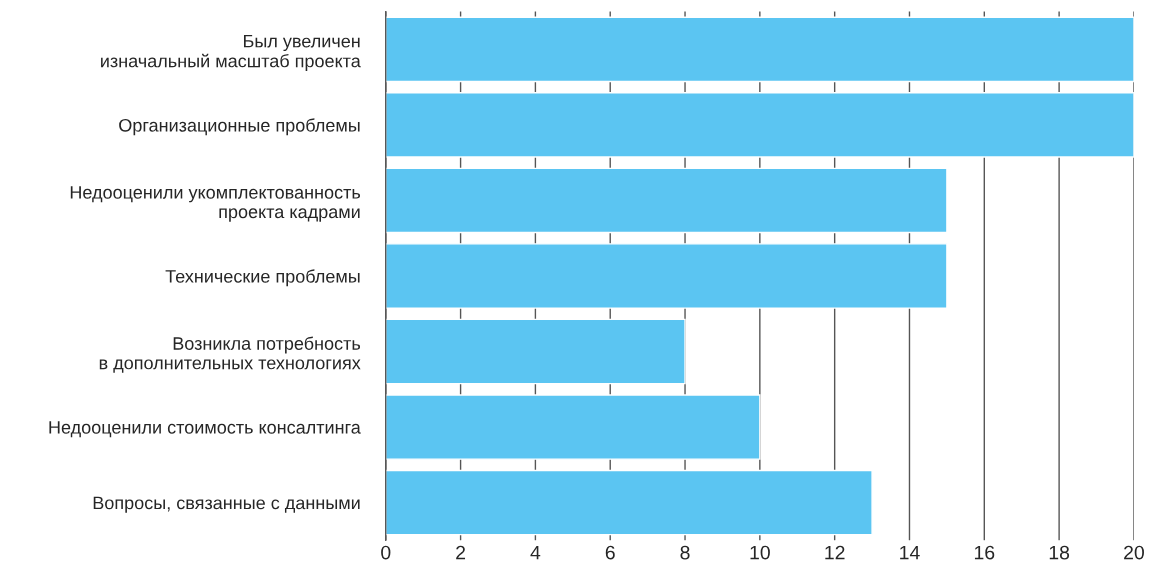  What do you see at coordinates (835, 552) in the screenshot?
I see `x-tick-label: 12` at bounding box center [835, 552].